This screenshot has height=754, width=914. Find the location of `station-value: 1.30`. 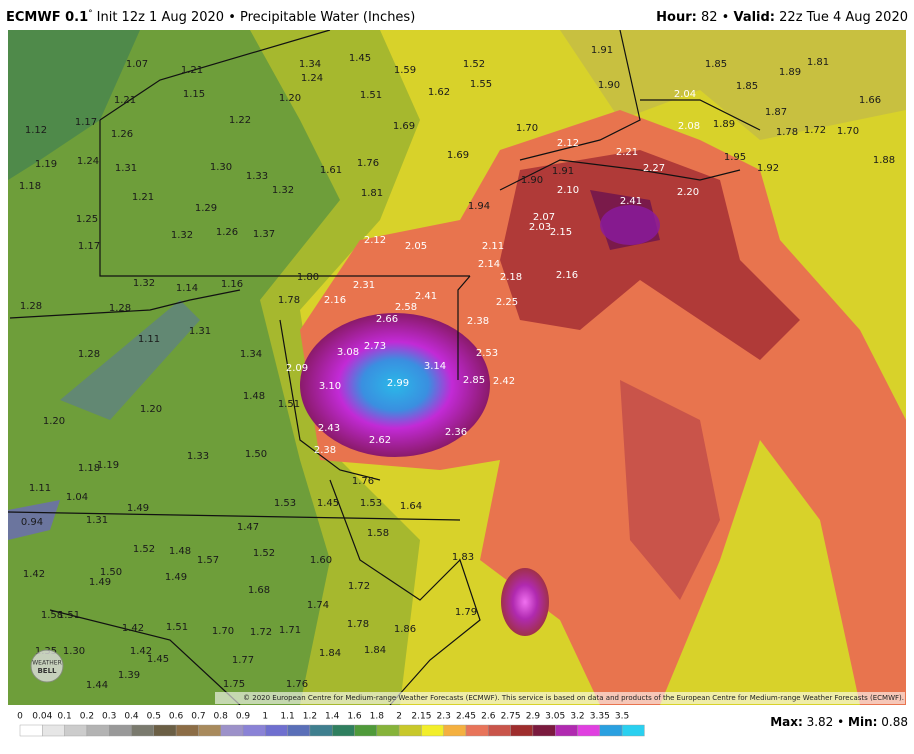

station-value: 1.30 is located at coordinates (221, 167).